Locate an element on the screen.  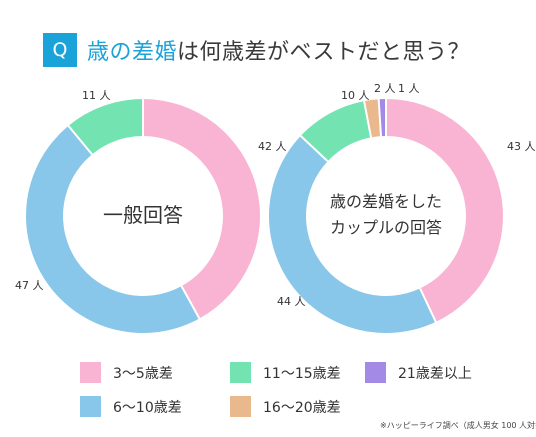
title-accent: 歳の差婚 is located at coordinates (132, 52).